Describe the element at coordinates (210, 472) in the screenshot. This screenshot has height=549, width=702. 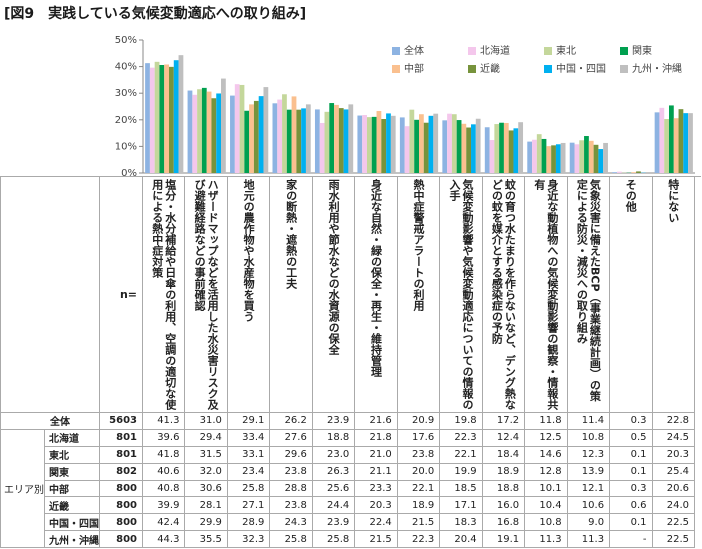
I see `cell-text: 32.0` at that location.